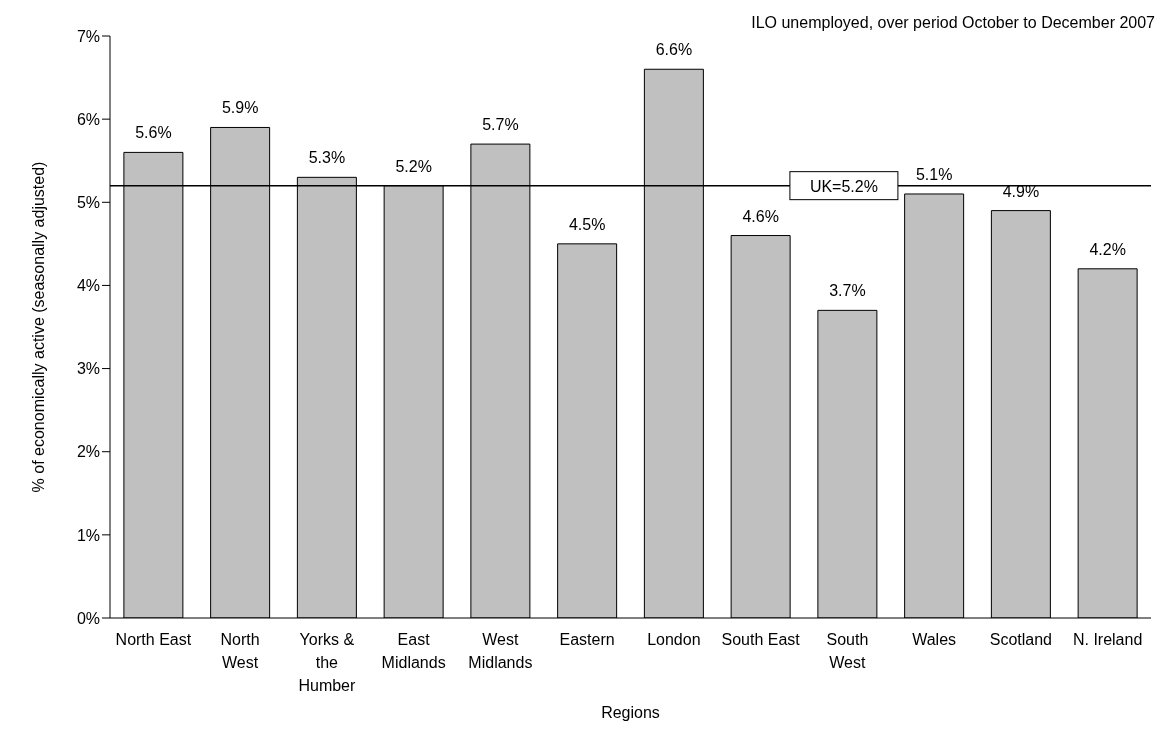 This screenshot has height=738, width=1163. Describe the element at coordinates (630, 712) in the screenshot. I see `x-axis-title: Regions` at that location.